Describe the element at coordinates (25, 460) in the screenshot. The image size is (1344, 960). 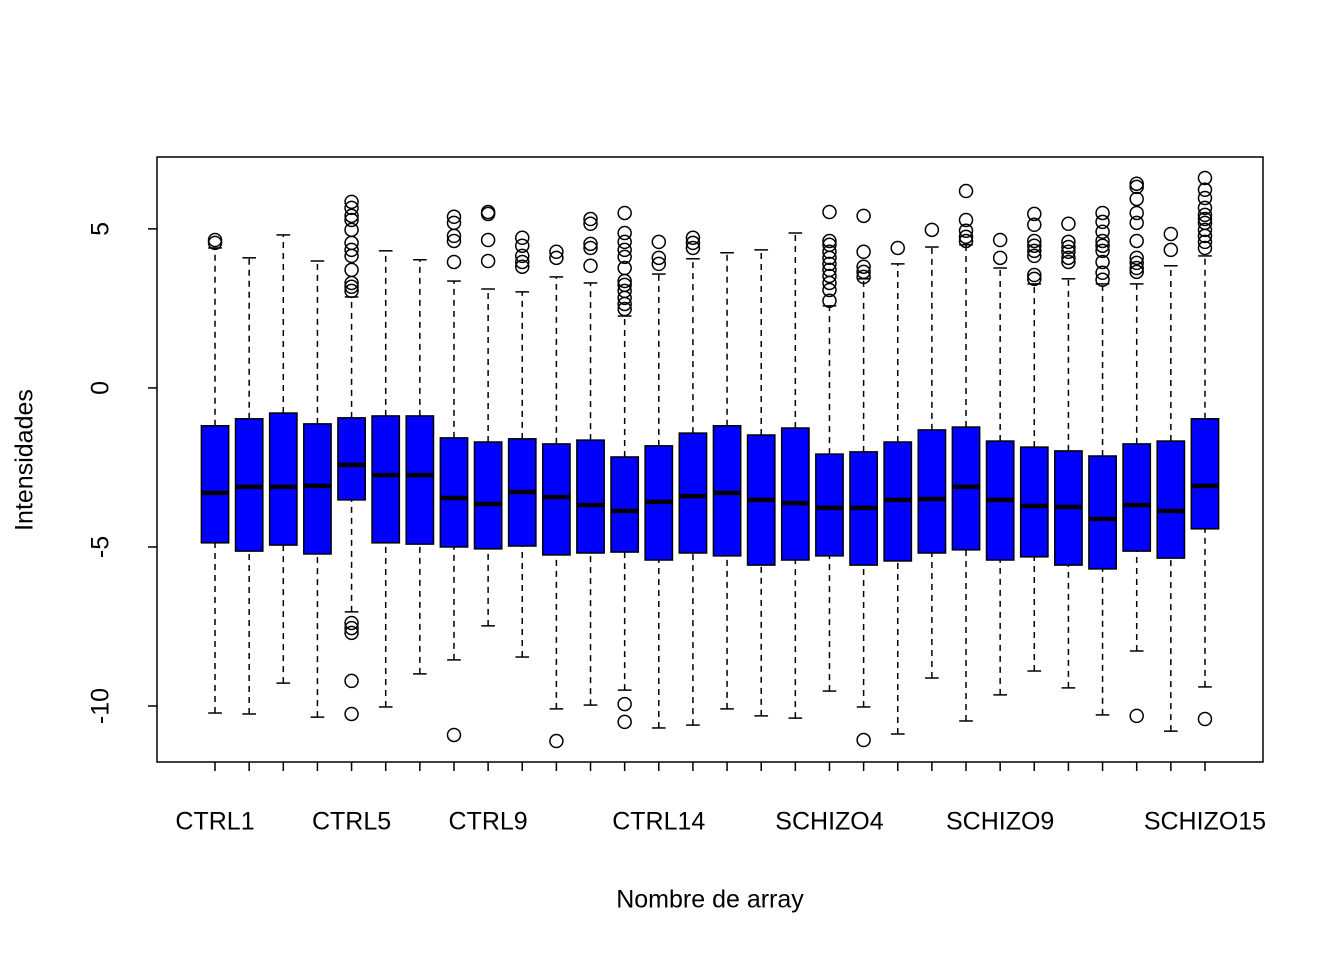
I see `y-axis-title: Intensidades` at that location.